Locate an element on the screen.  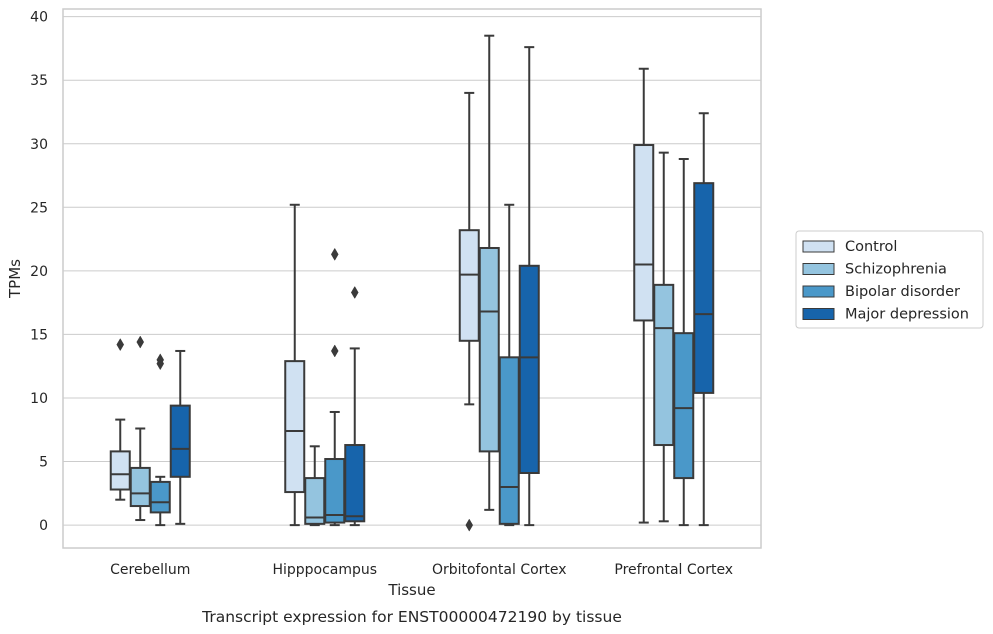
y-tick-label: 30 is located at coordinates (39, 145).